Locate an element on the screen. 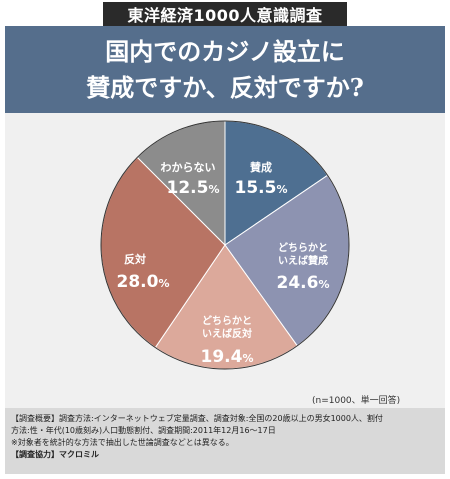 The image size is (450, 479). label-dk-value: 12.5% is located at coordinates (193, 188).